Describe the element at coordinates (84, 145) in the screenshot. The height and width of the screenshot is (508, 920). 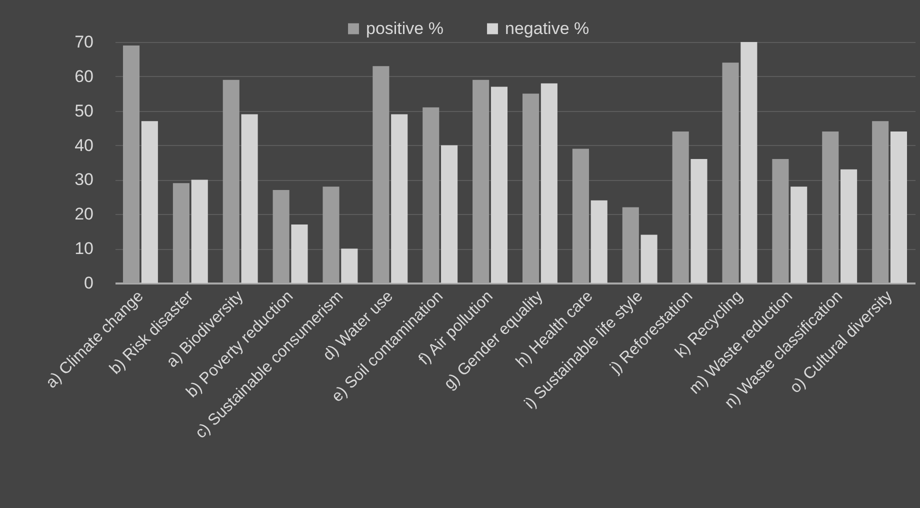
I see `y-tick-label: 40` at that location.